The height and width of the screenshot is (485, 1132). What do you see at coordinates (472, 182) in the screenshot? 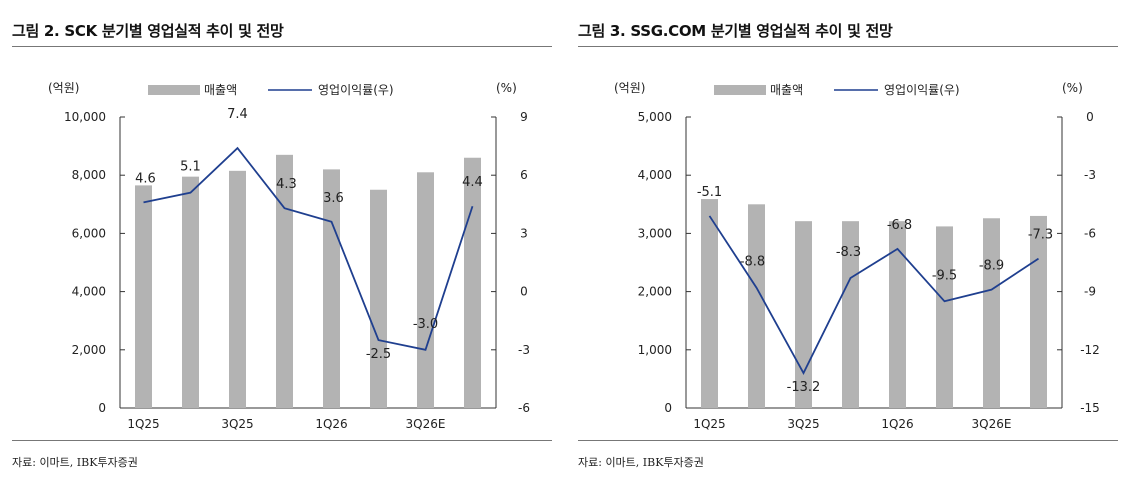
I see `data-label: 4.4` at bounding box center [472, 182].